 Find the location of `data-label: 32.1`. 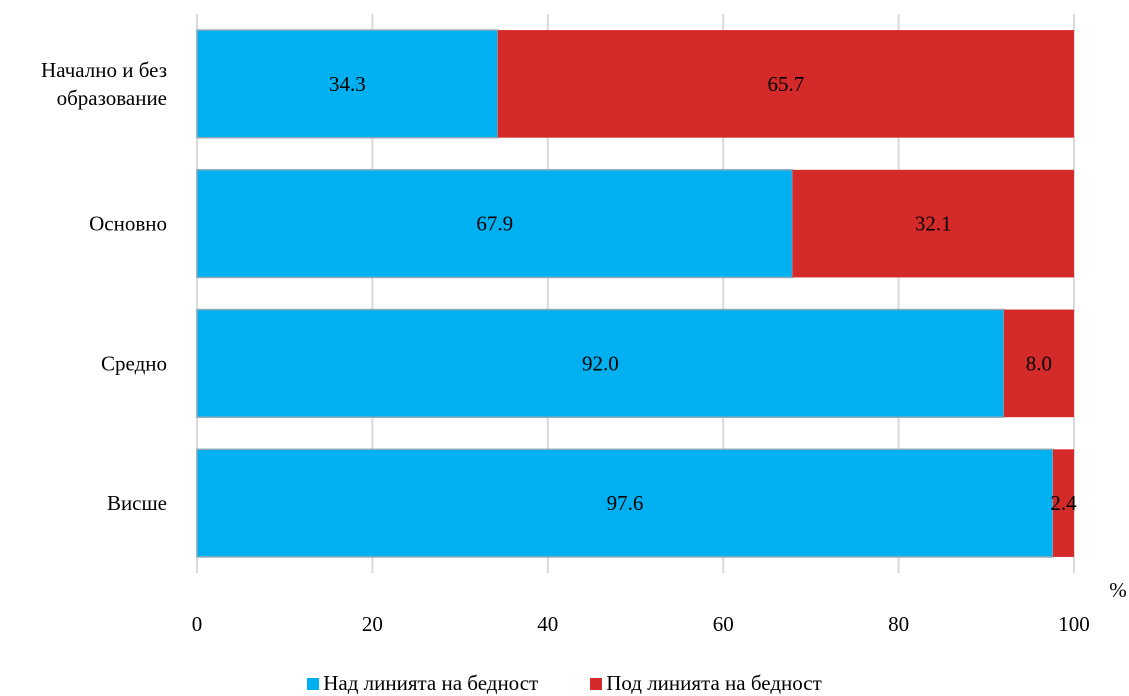

data-label: 32.1 is located at coordinates (933, 224).